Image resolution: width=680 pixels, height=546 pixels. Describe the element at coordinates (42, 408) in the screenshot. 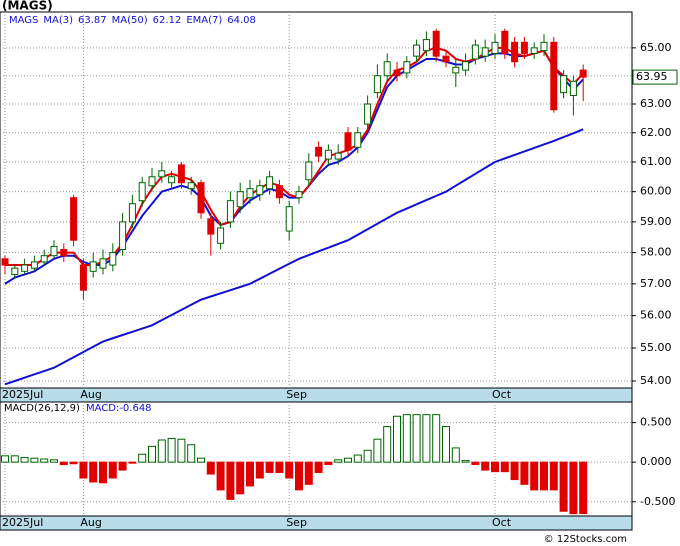

I see `macd-label: MACD(26,12,9)` at that location.